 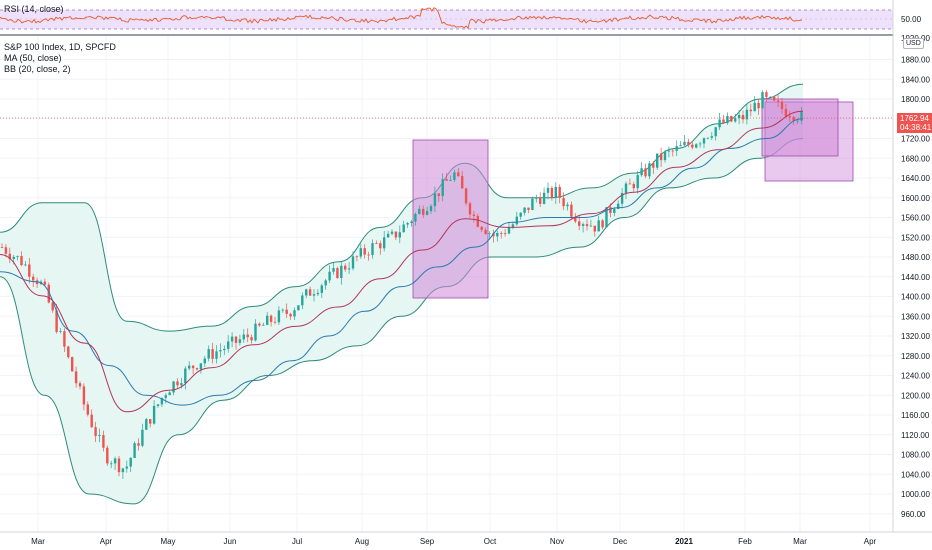 What do you see at coordinates (915, 455) in the screenshot?
I see `price-tick-label: 1080.00` at bounding box center [915, 455].